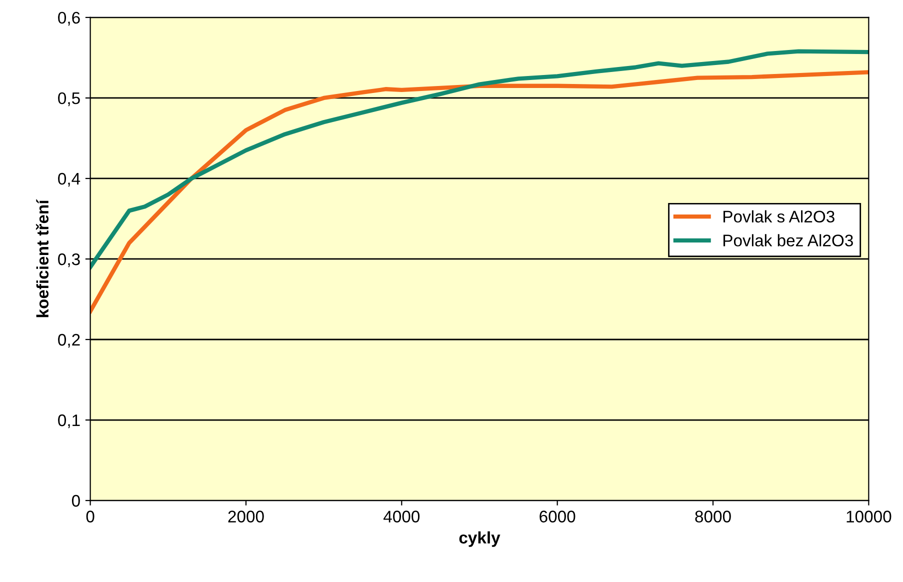  I want to click on legend-label: Povlak bez Al2O3, so click(788, 240).